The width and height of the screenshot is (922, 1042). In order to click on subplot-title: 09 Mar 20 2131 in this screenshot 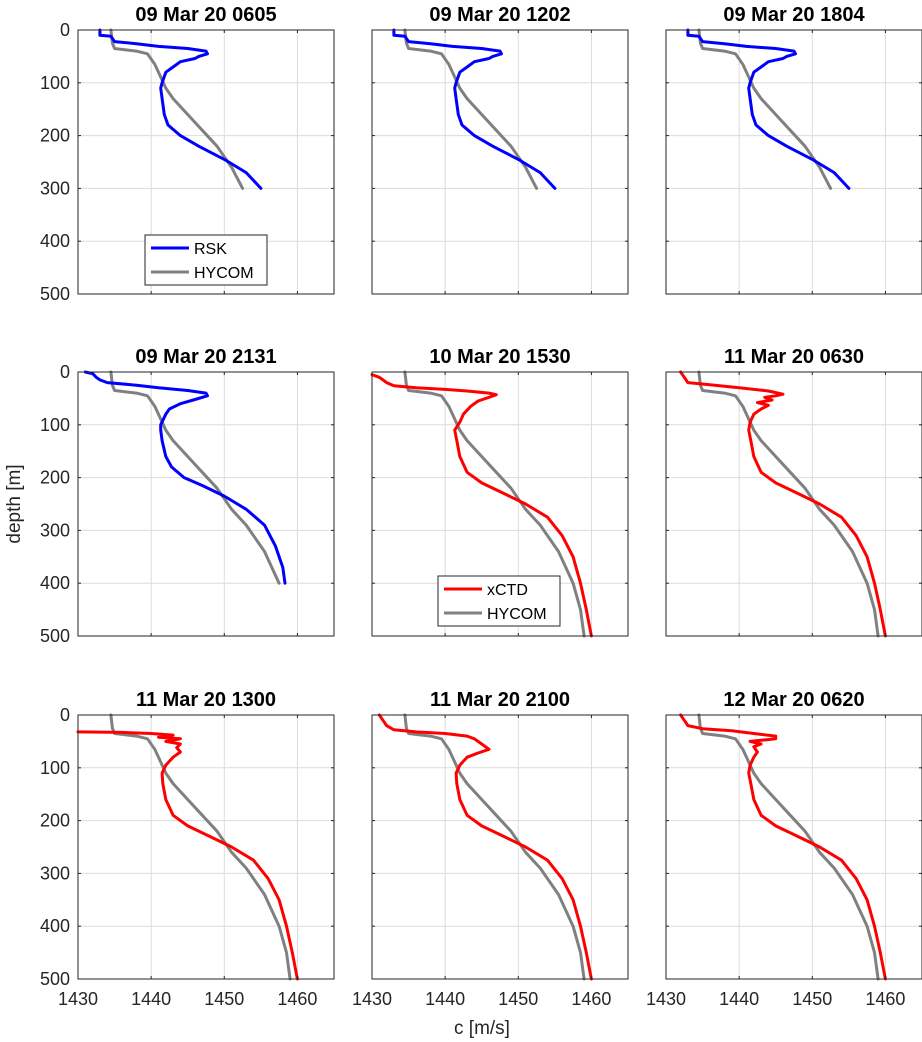, I will do `click(205, 357)`.